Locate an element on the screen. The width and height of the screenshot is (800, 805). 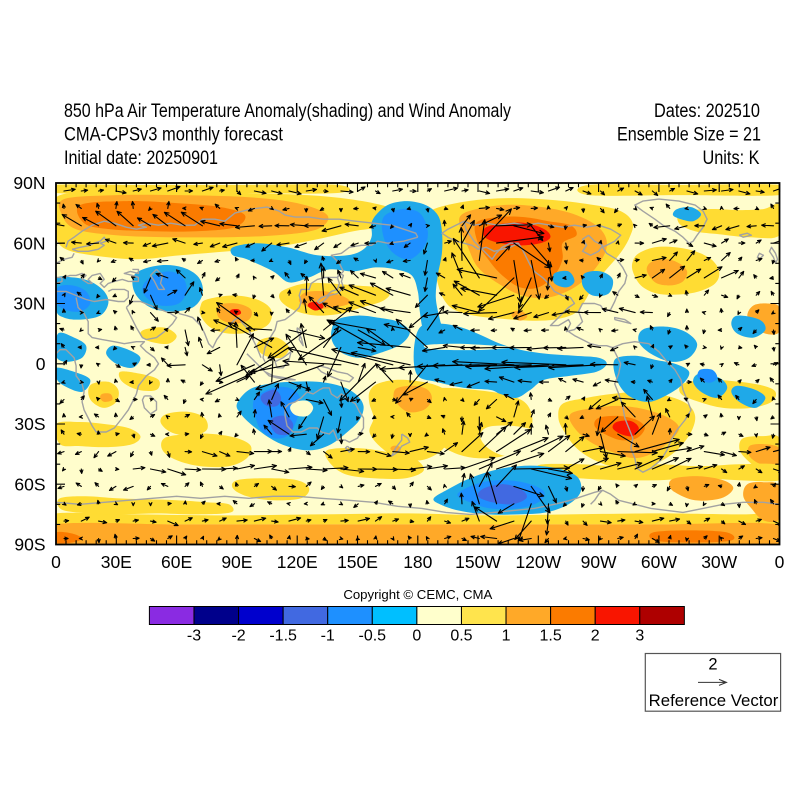
svg-text: -0.5 is located at coordinates (373, 636).